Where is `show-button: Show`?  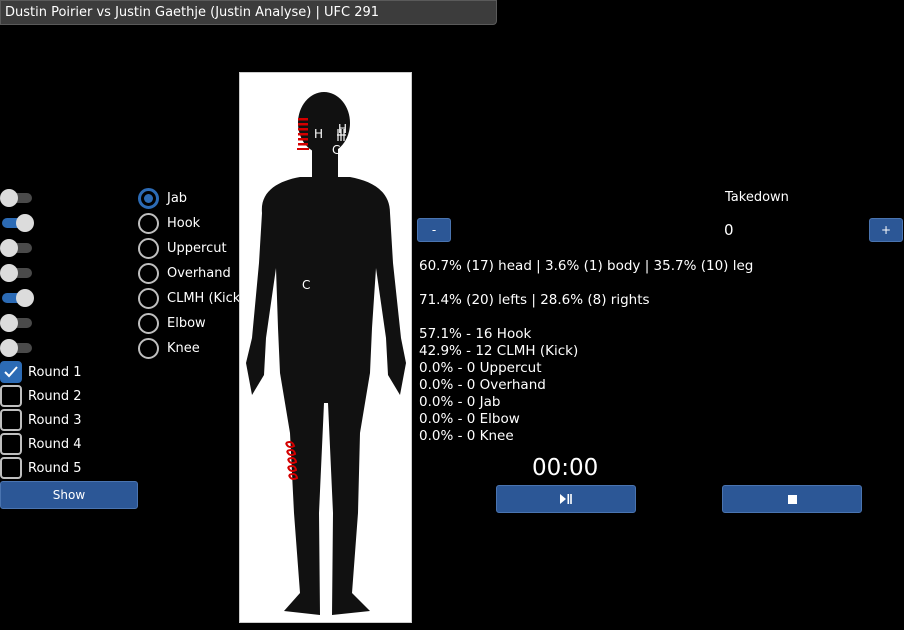 show-button: Show is located at coordinates (69, 495).